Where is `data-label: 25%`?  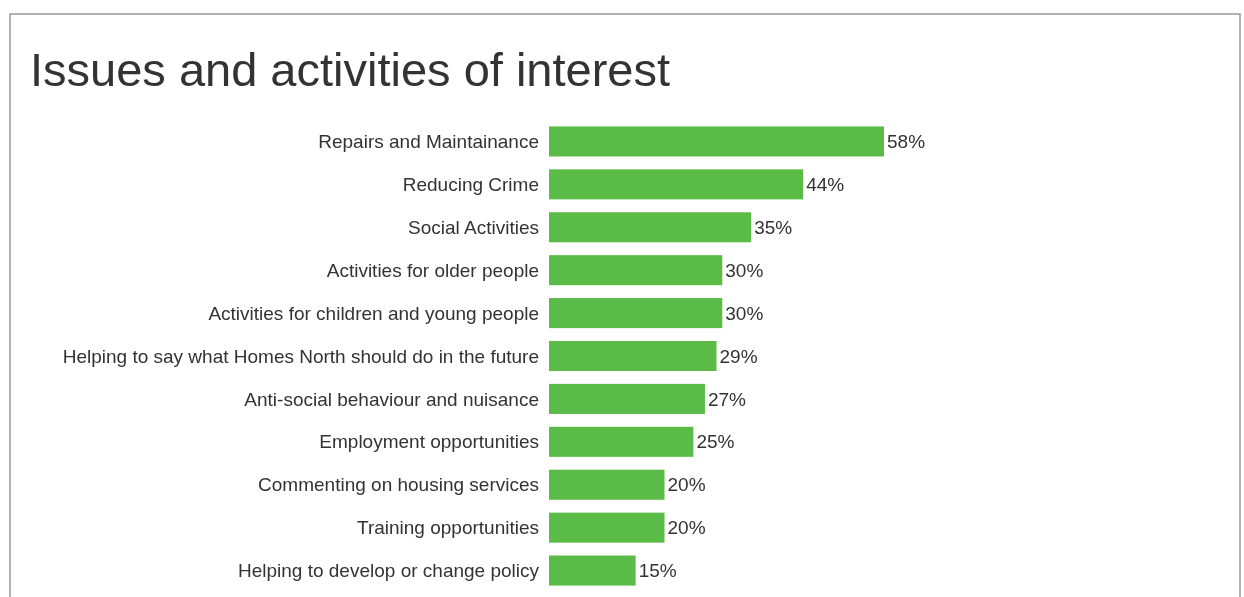 data-label: 25% is located at coordinates (715, 442).